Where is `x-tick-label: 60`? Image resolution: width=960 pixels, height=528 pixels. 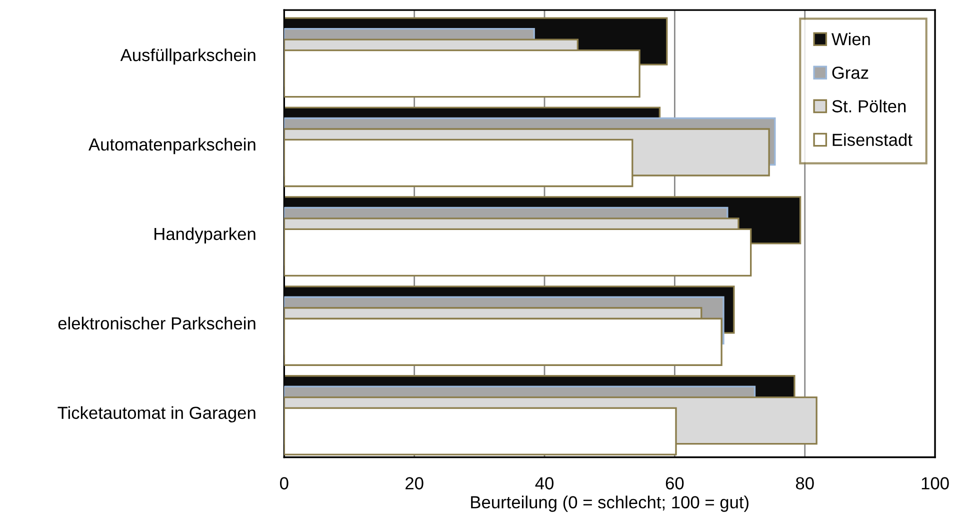 x-tick-label: 60 is located at coordinates (675, 483).